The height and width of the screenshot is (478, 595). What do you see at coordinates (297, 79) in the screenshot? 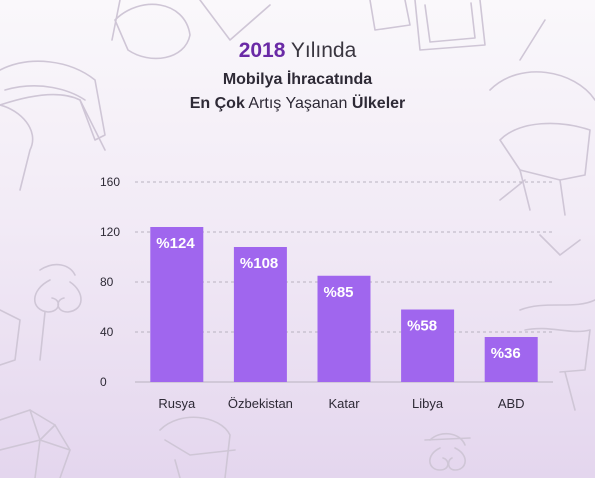
I see `title-line-2: Mobilya İhracatında` at bounding box center [297, 79].